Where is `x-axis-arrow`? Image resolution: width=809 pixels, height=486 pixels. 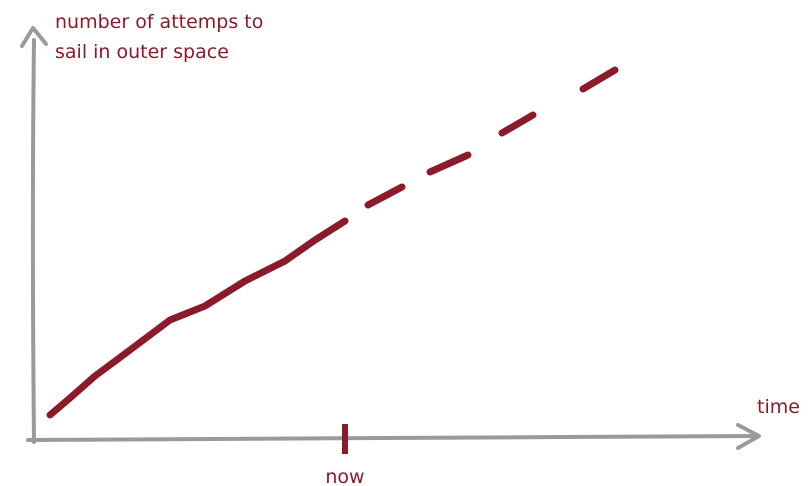
x-axis-arrow is located at coordinates (748, 436).